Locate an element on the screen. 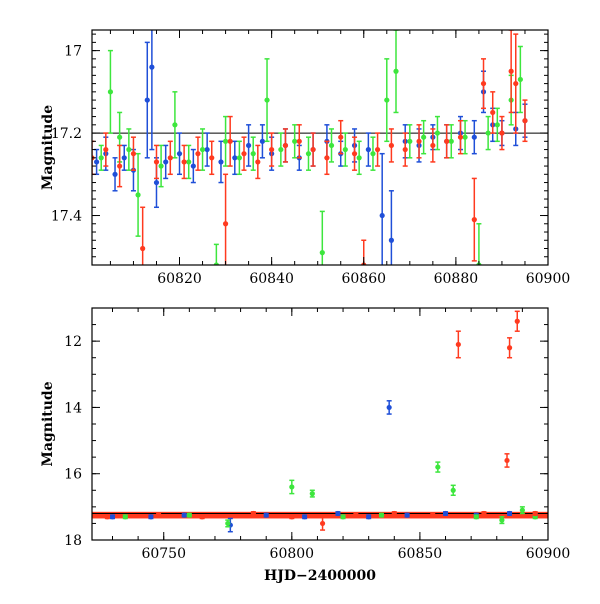 The image size is (600, 604). y-tick-label: 18 is located at coordinates (73, 541).